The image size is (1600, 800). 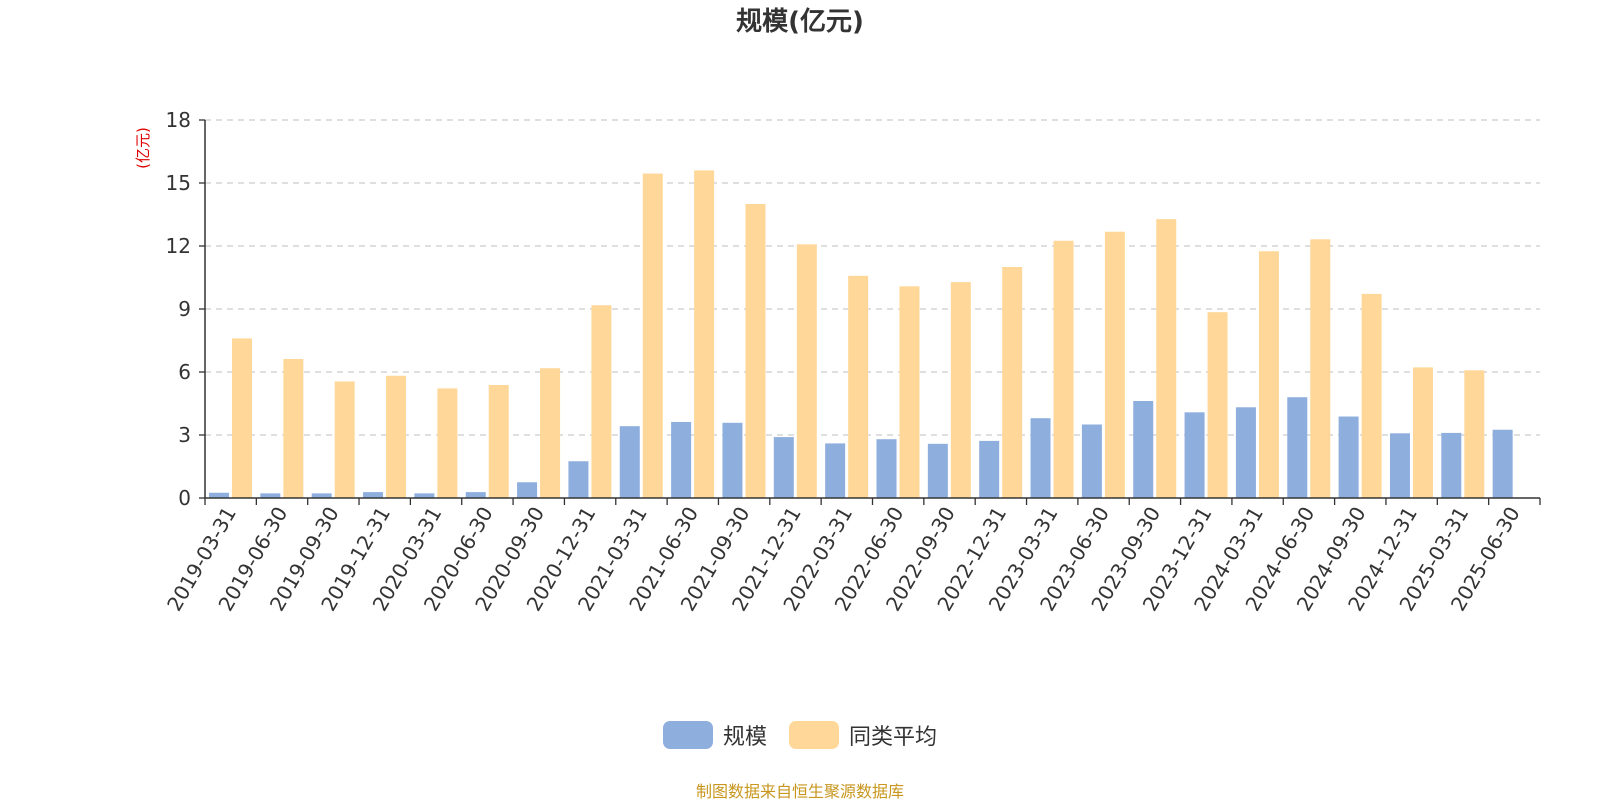 I want to click on legend-label-series-1: 规模, so click(x=744, y=737).